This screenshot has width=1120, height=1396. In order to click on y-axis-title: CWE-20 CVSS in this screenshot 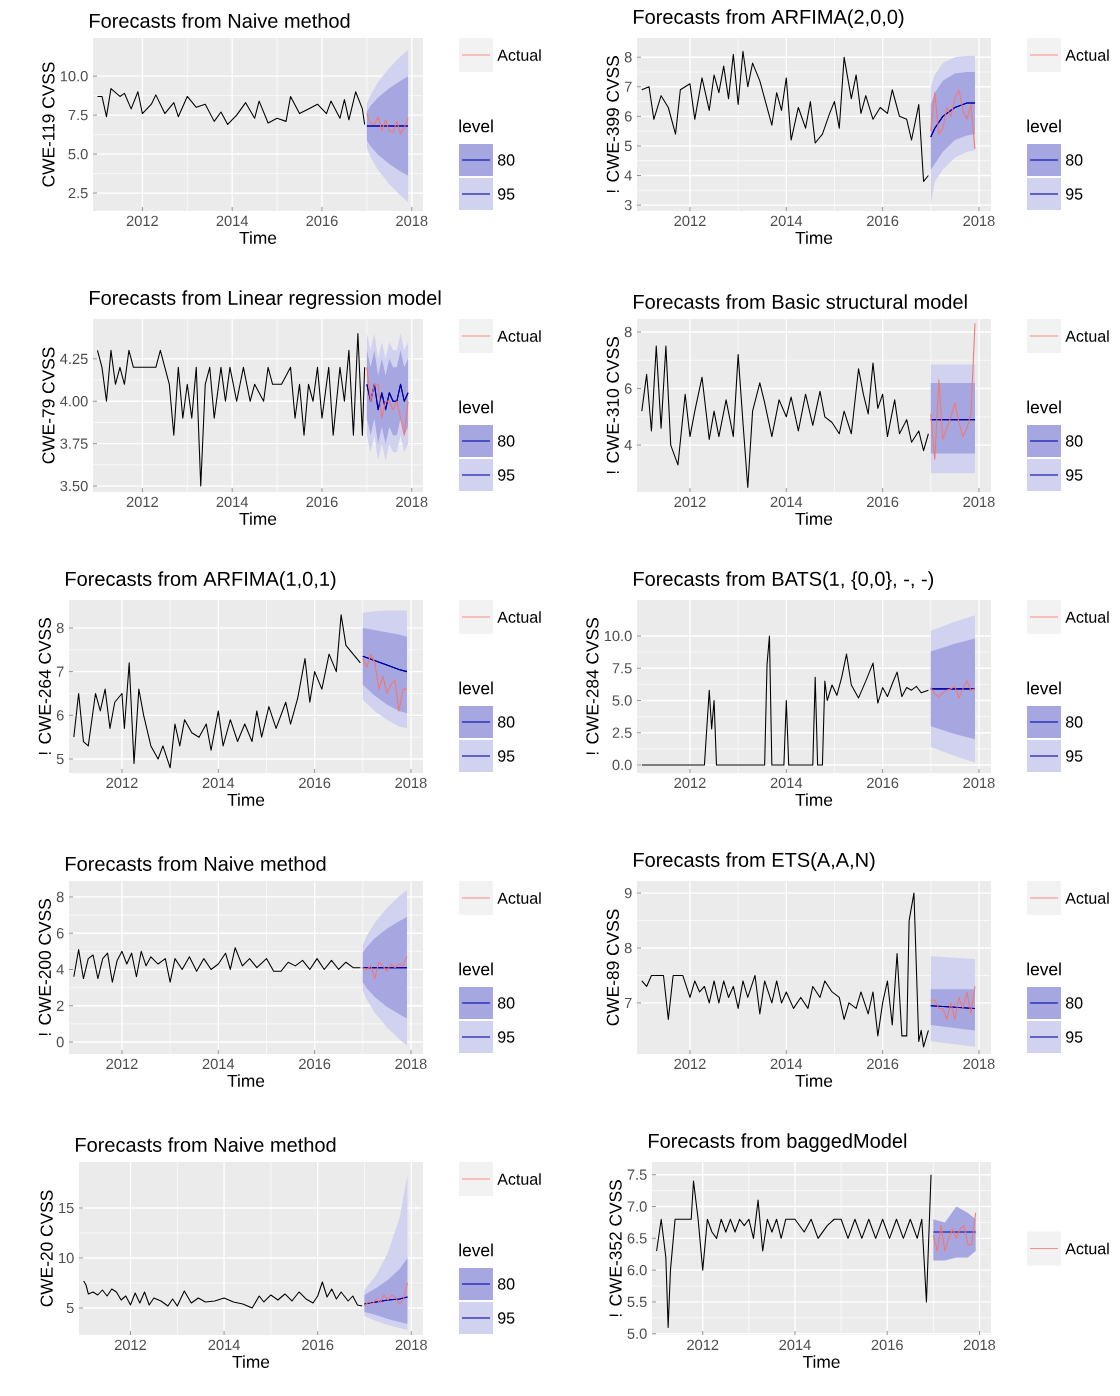, I will do `click(46, 1248)`.